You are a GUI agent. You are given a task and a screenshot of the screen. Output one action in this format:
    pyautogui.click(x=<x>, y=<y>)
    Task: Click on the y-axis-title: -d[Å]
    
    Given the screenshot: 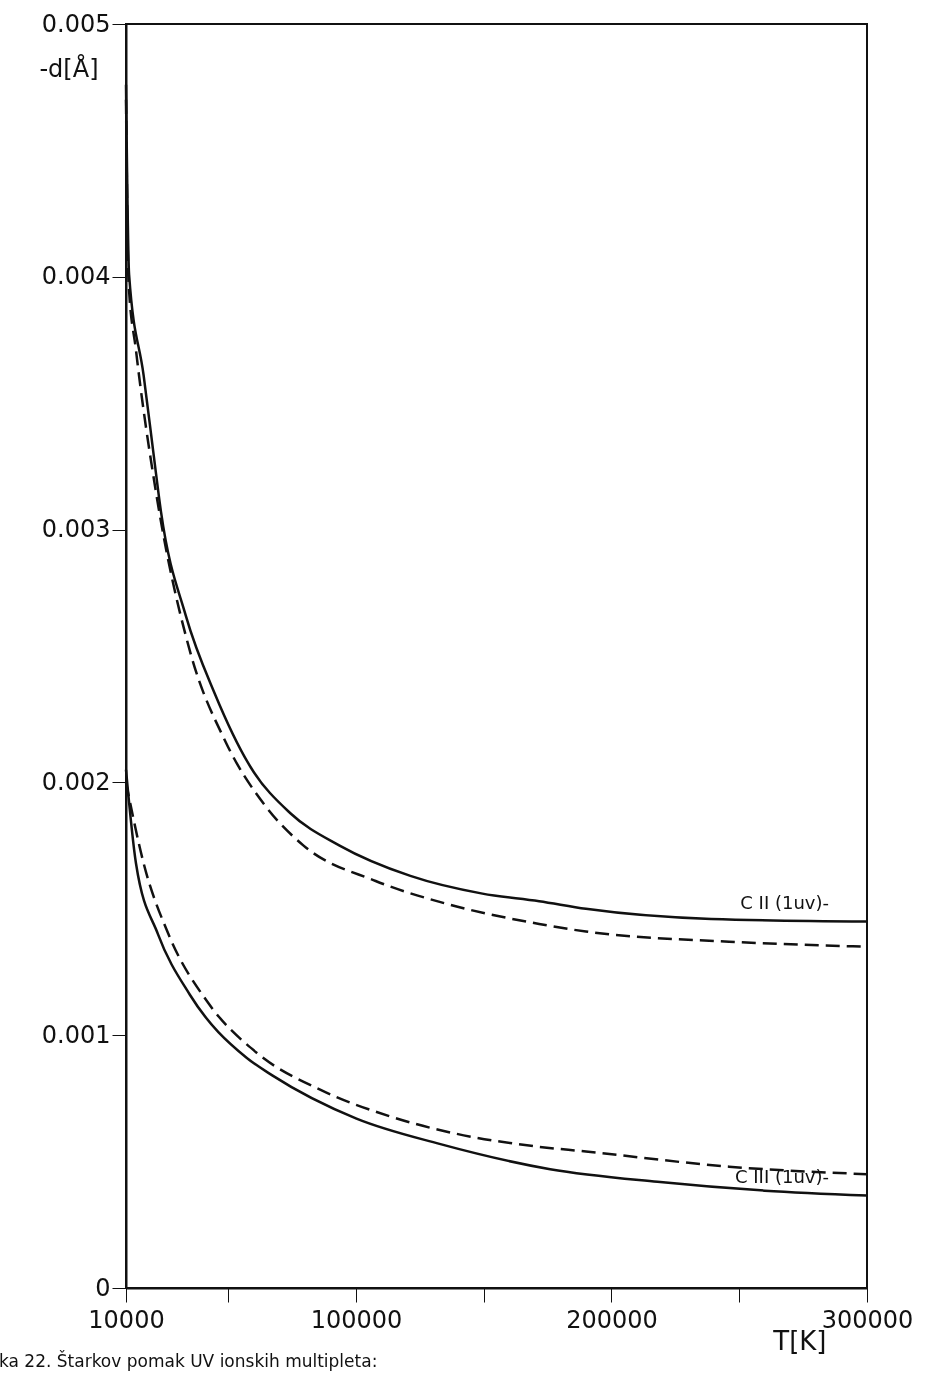 What is the action you would take?
    pyautogui.click(x=69, y=68)
    